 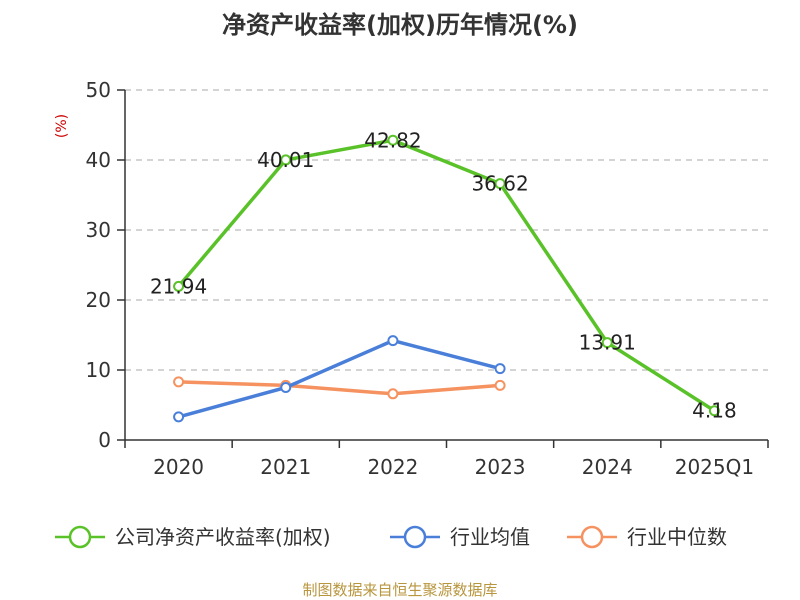 What do you see at coordinates (223, 537) in the screenshot?
I see `legend-label: 公司净资产收益率(加权)` at bounding box center [223, 537].